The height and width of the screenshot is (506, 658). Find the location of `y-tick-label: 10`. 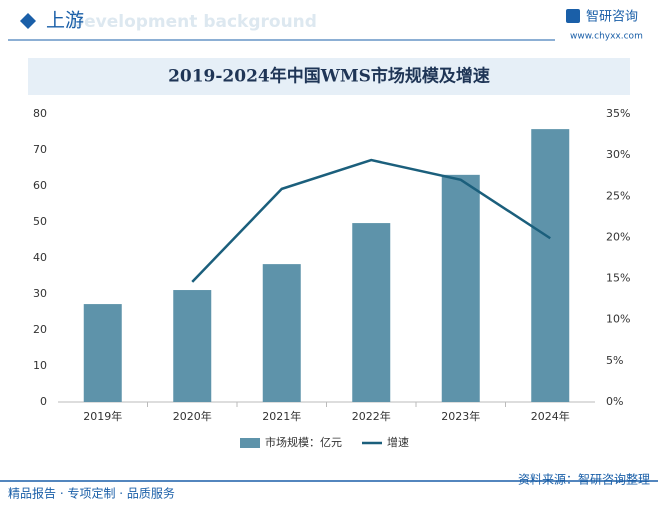

y-tick-label: 10 is located at coordinates (40, 365).